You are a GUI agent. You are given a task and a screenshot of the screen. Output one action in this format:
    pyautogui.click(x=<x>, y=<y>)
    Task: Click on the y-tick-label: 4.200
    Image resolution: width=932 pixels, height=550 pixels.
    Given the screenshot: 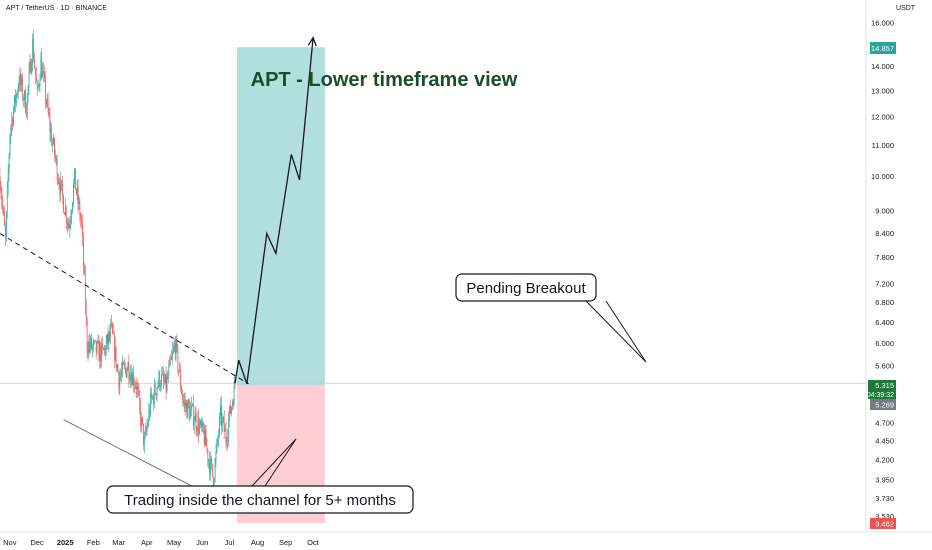 What is the action you would take?
    pyautogui.click(x=884, y=459)
    